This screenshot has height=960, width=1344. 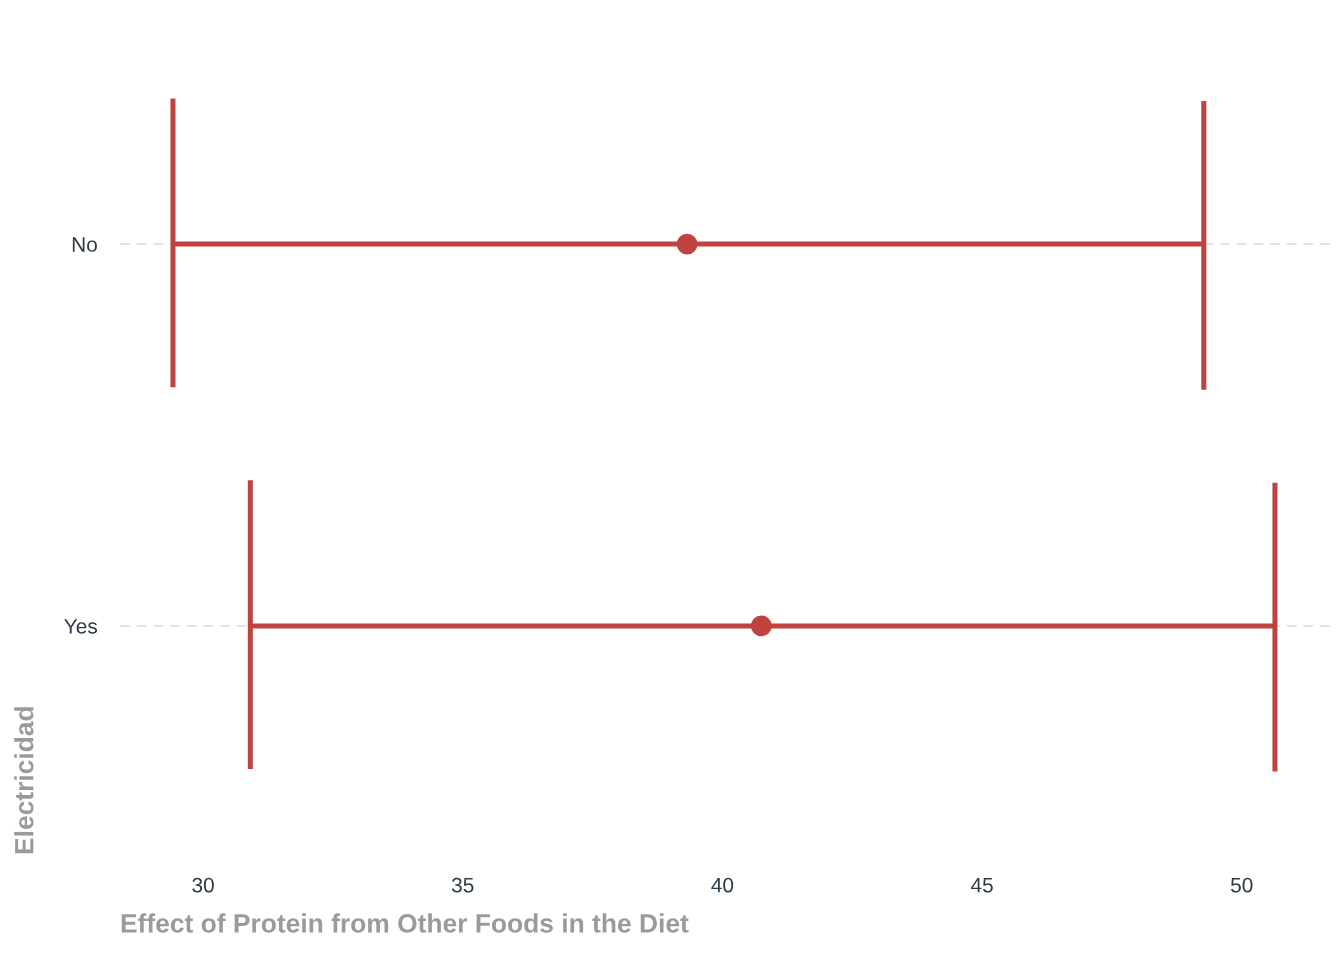 What do you see at coordinates (1241, 885) in the screenshot?
I see `x-tick-label: 50` at bounding box center [1241, 885].